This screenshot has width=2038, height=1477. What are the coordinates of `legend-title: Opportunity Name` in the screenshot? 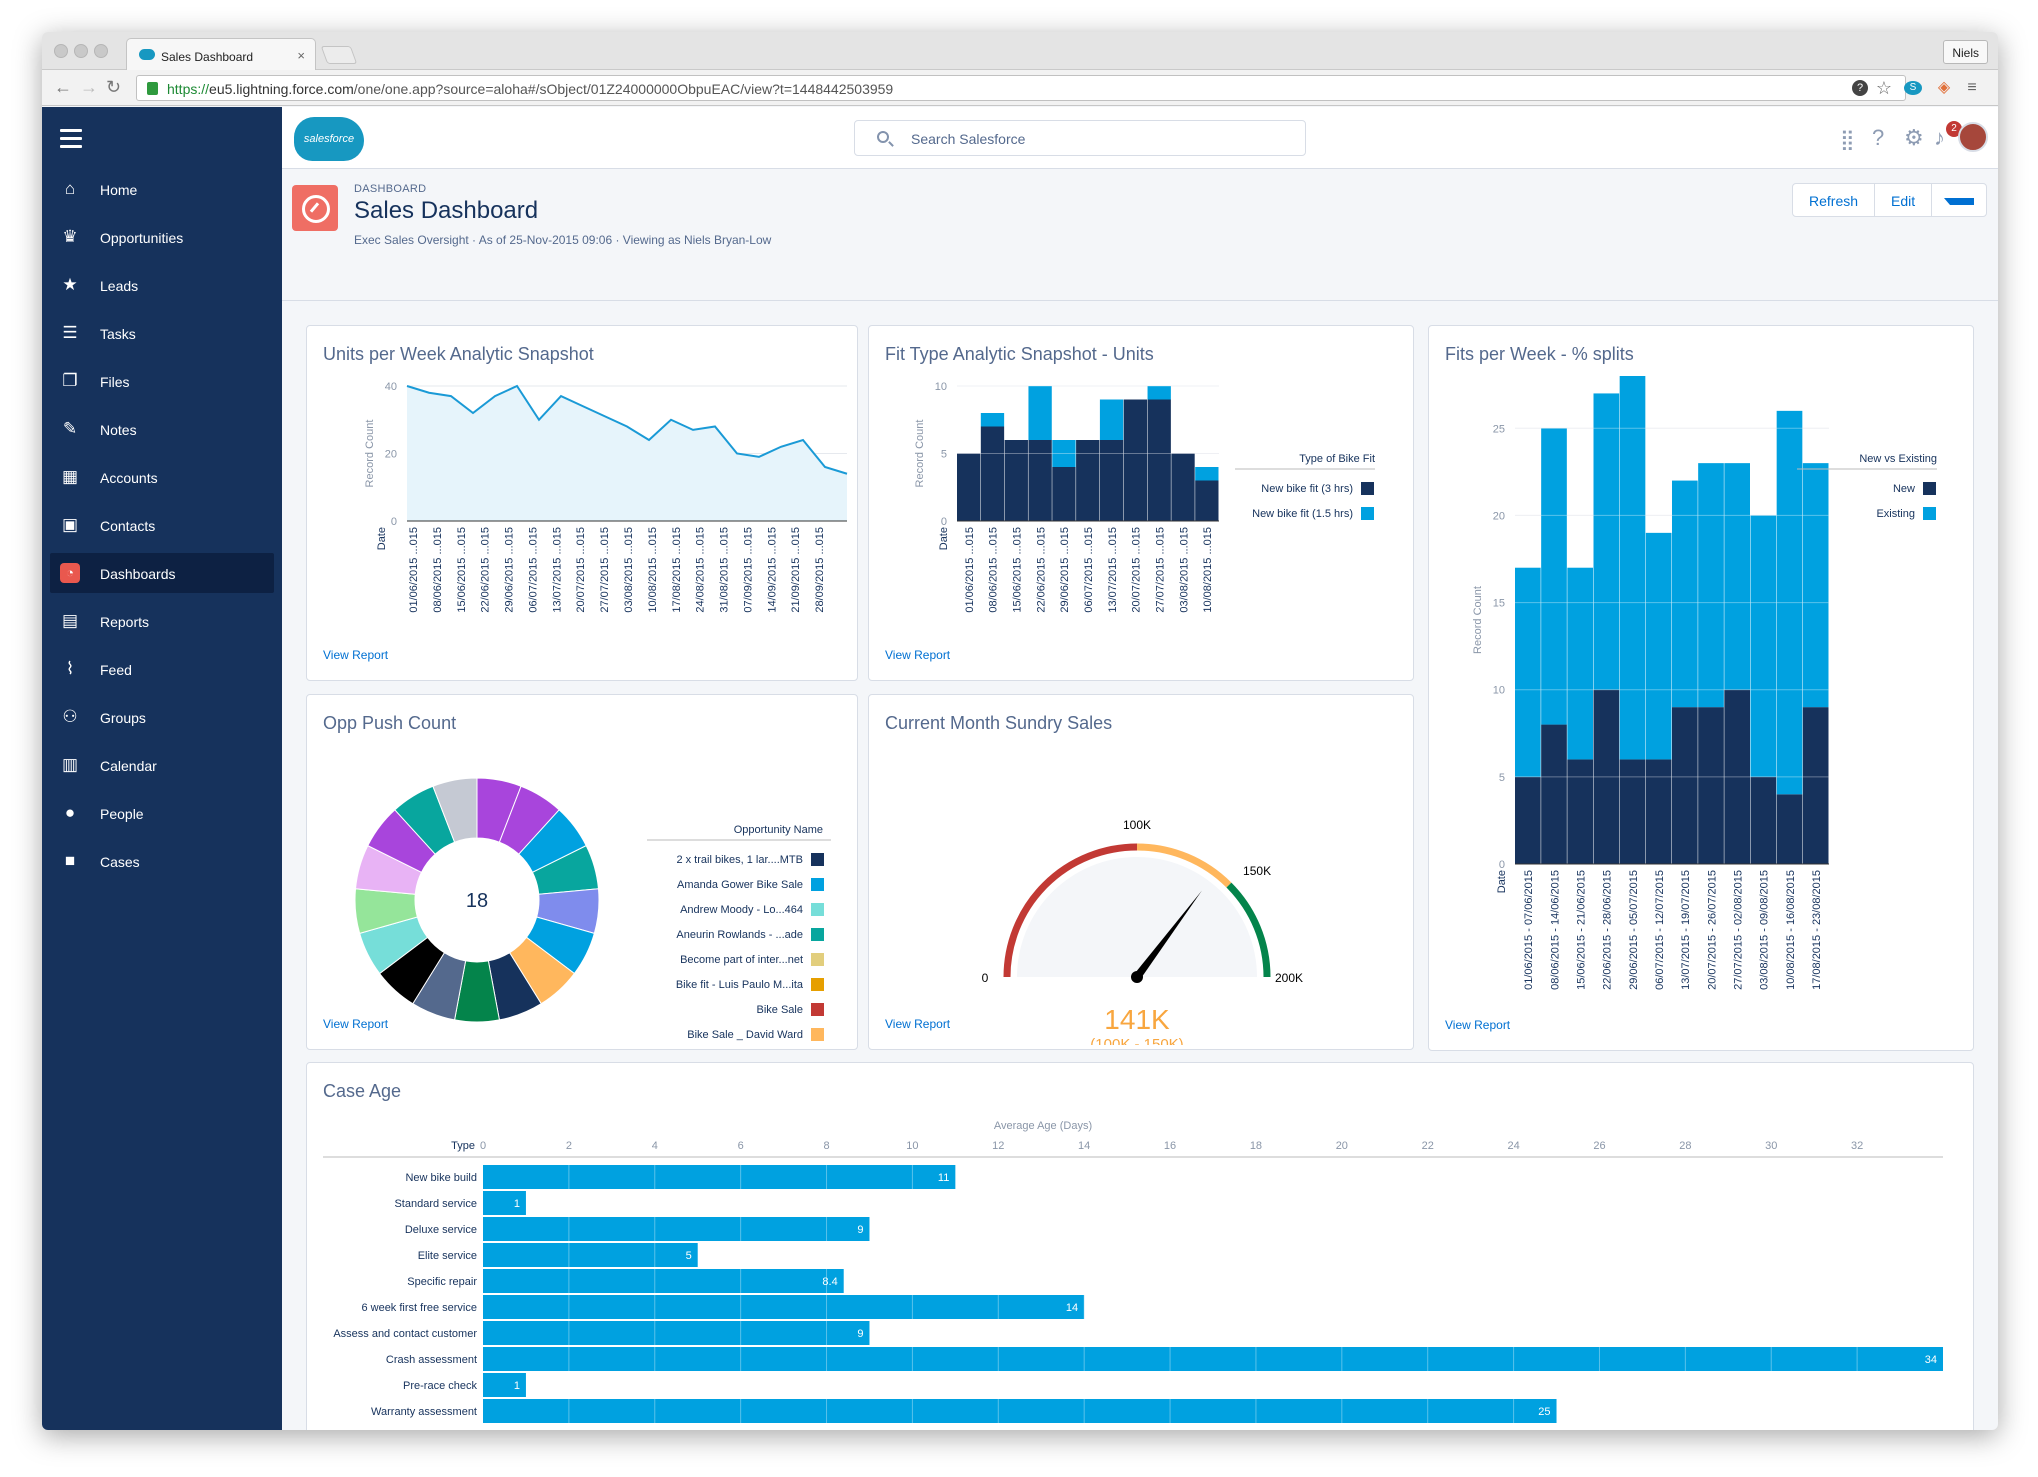 It's located at (778, 830).